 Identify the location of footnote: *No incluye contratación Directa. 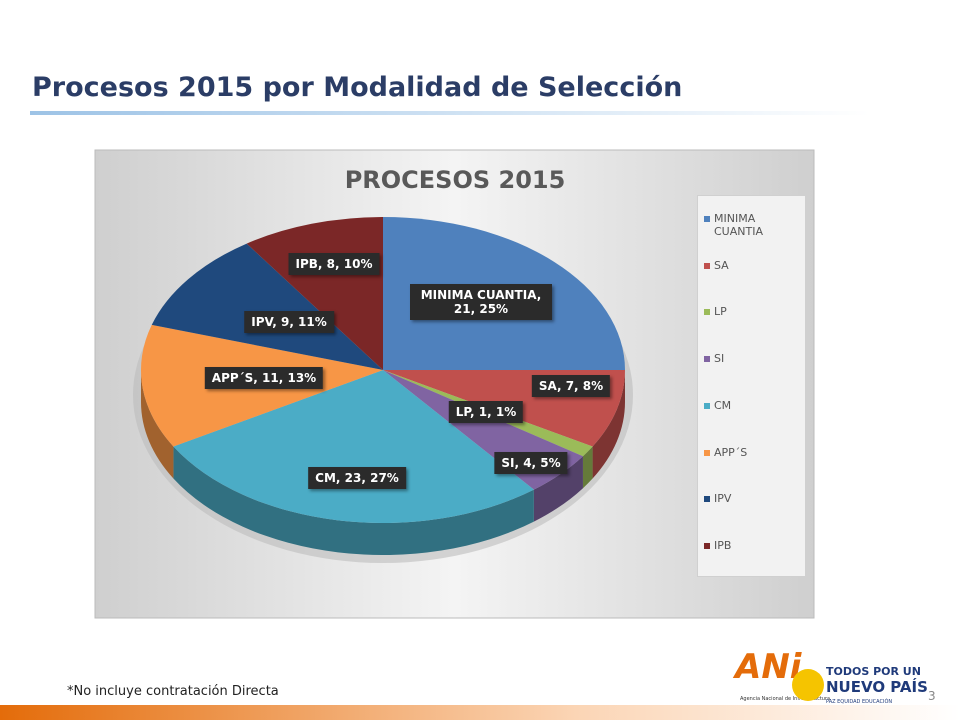
(173, 691).